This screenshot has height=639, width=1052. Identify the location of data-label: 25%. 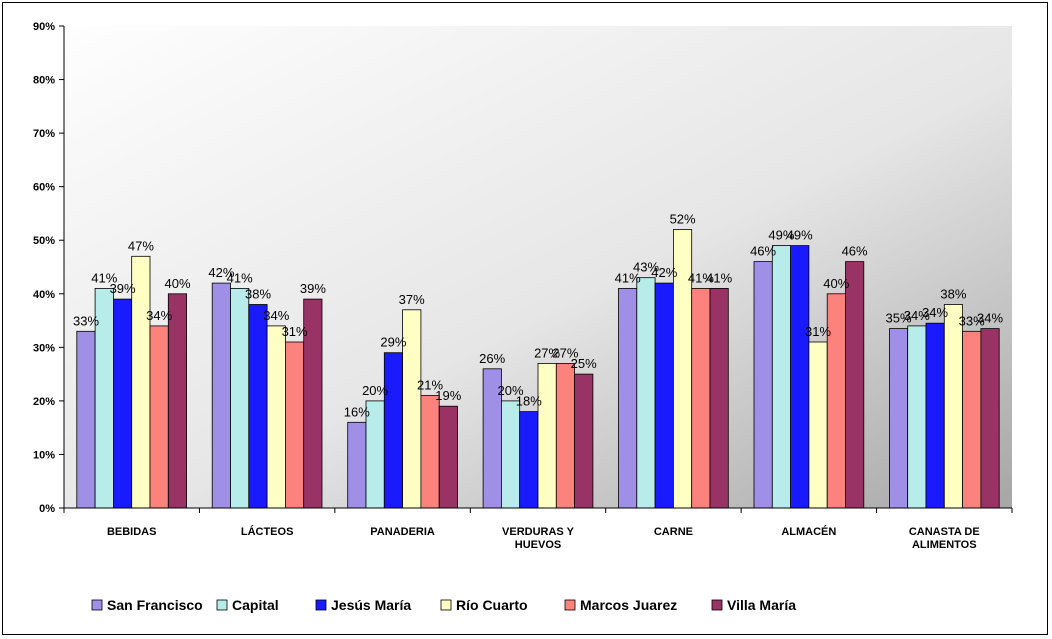
(584, 363).